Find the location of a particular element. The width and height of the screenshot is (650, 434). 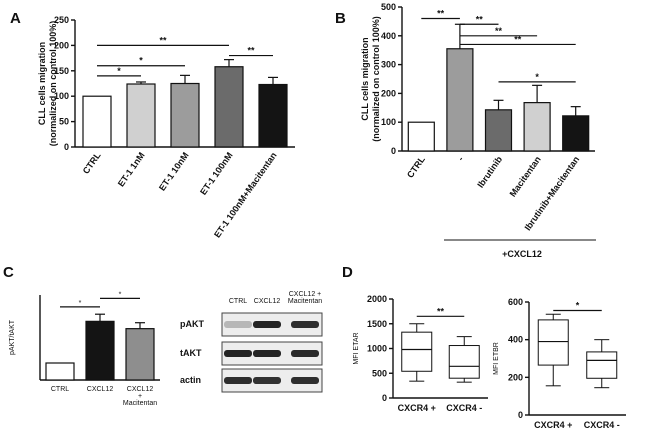

blot-lane-label: CXCL12 + Macitentan is located at coordinates (305, 298).